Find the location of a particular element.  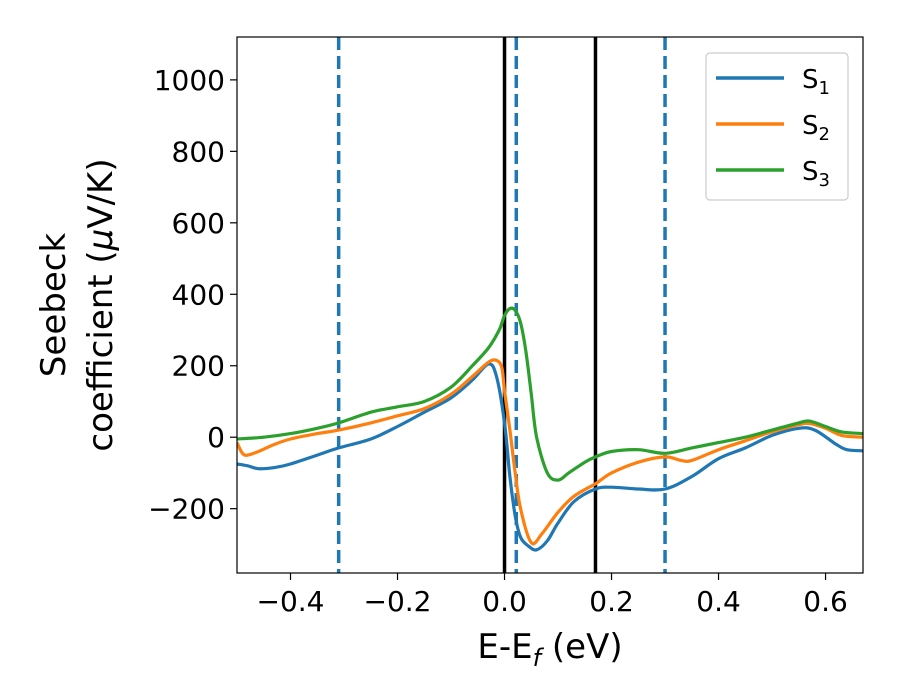

y-tick-label: 600 is located at coordinates (198, 223).